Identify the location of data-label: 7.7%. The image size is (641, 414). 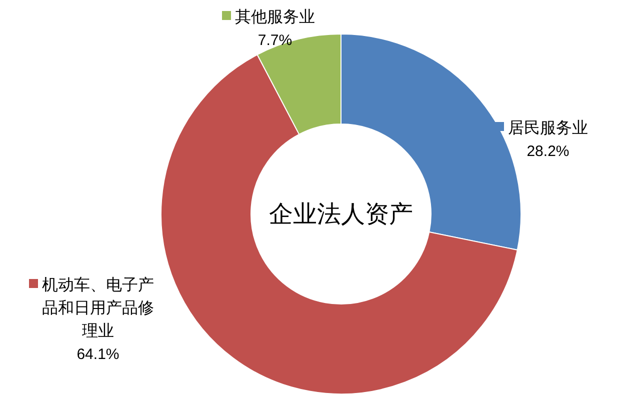
(275, 40).